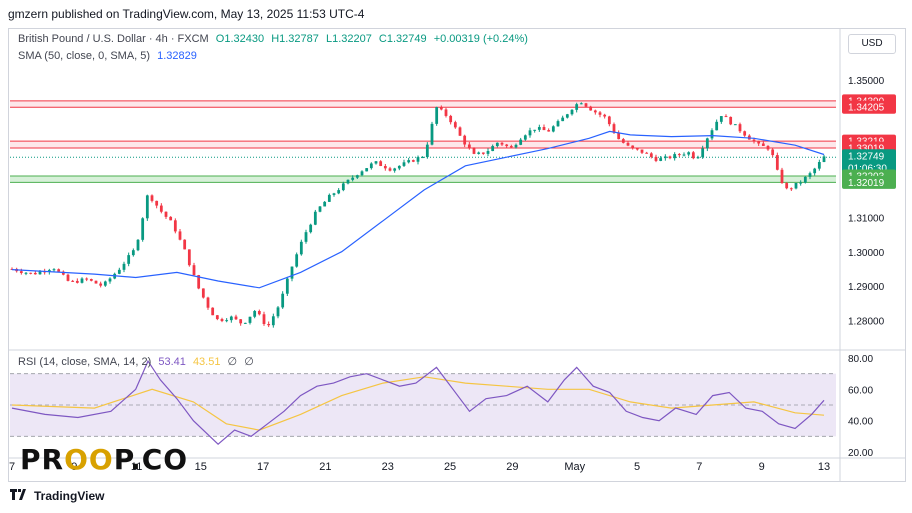  I want to click on price-label-resistance: 1.34205, so click(866, 108).